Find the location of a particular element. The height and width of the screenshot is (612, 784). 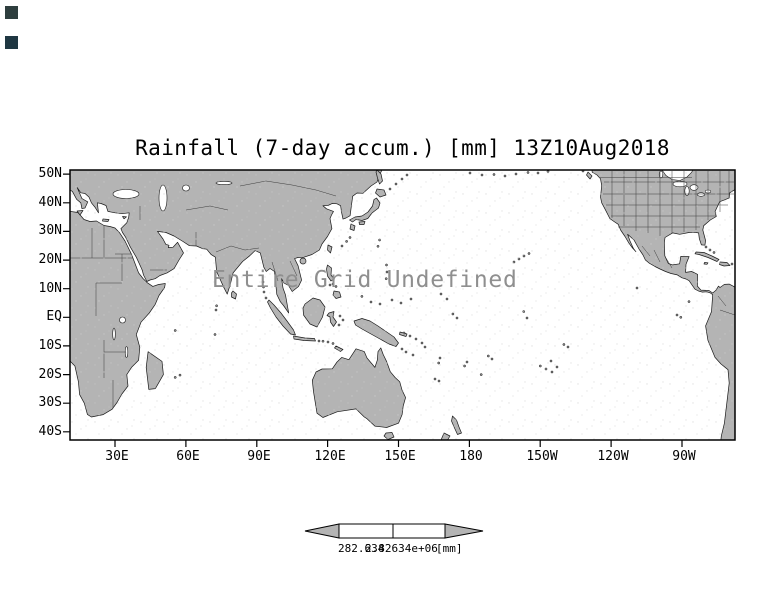

lon-tick-label-90e: 90E is located at coordinates (259, 456).